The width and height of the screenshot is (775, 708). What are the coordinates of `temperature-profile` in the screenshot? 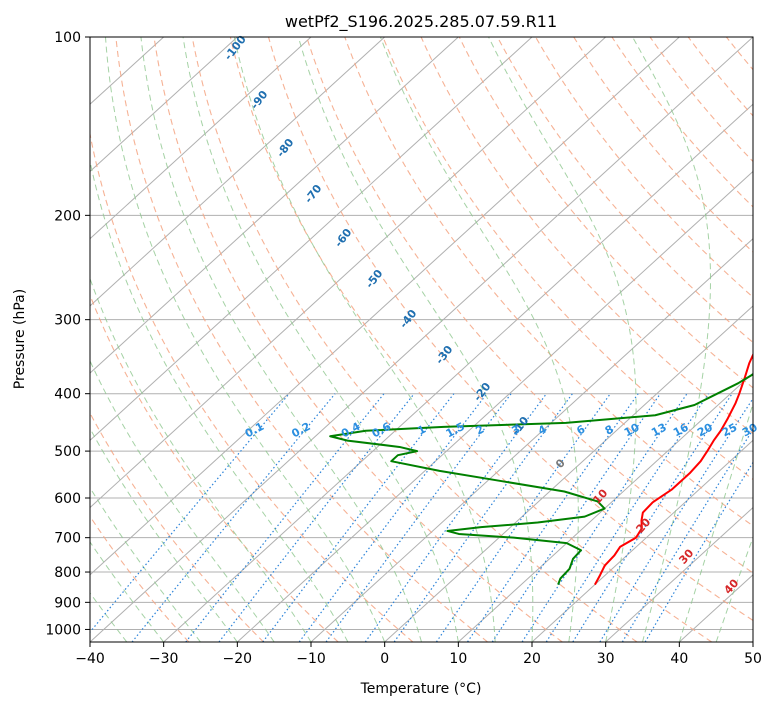 It's located at (673, 469).